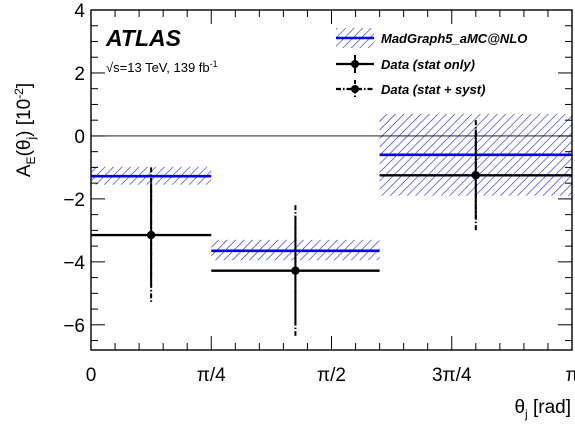 Image resolution: width=575 pixels, height=426 pixels. Describe the element at coordinates (74, 326) in the screenshot. I see `y-tick-label: −6` at that location.